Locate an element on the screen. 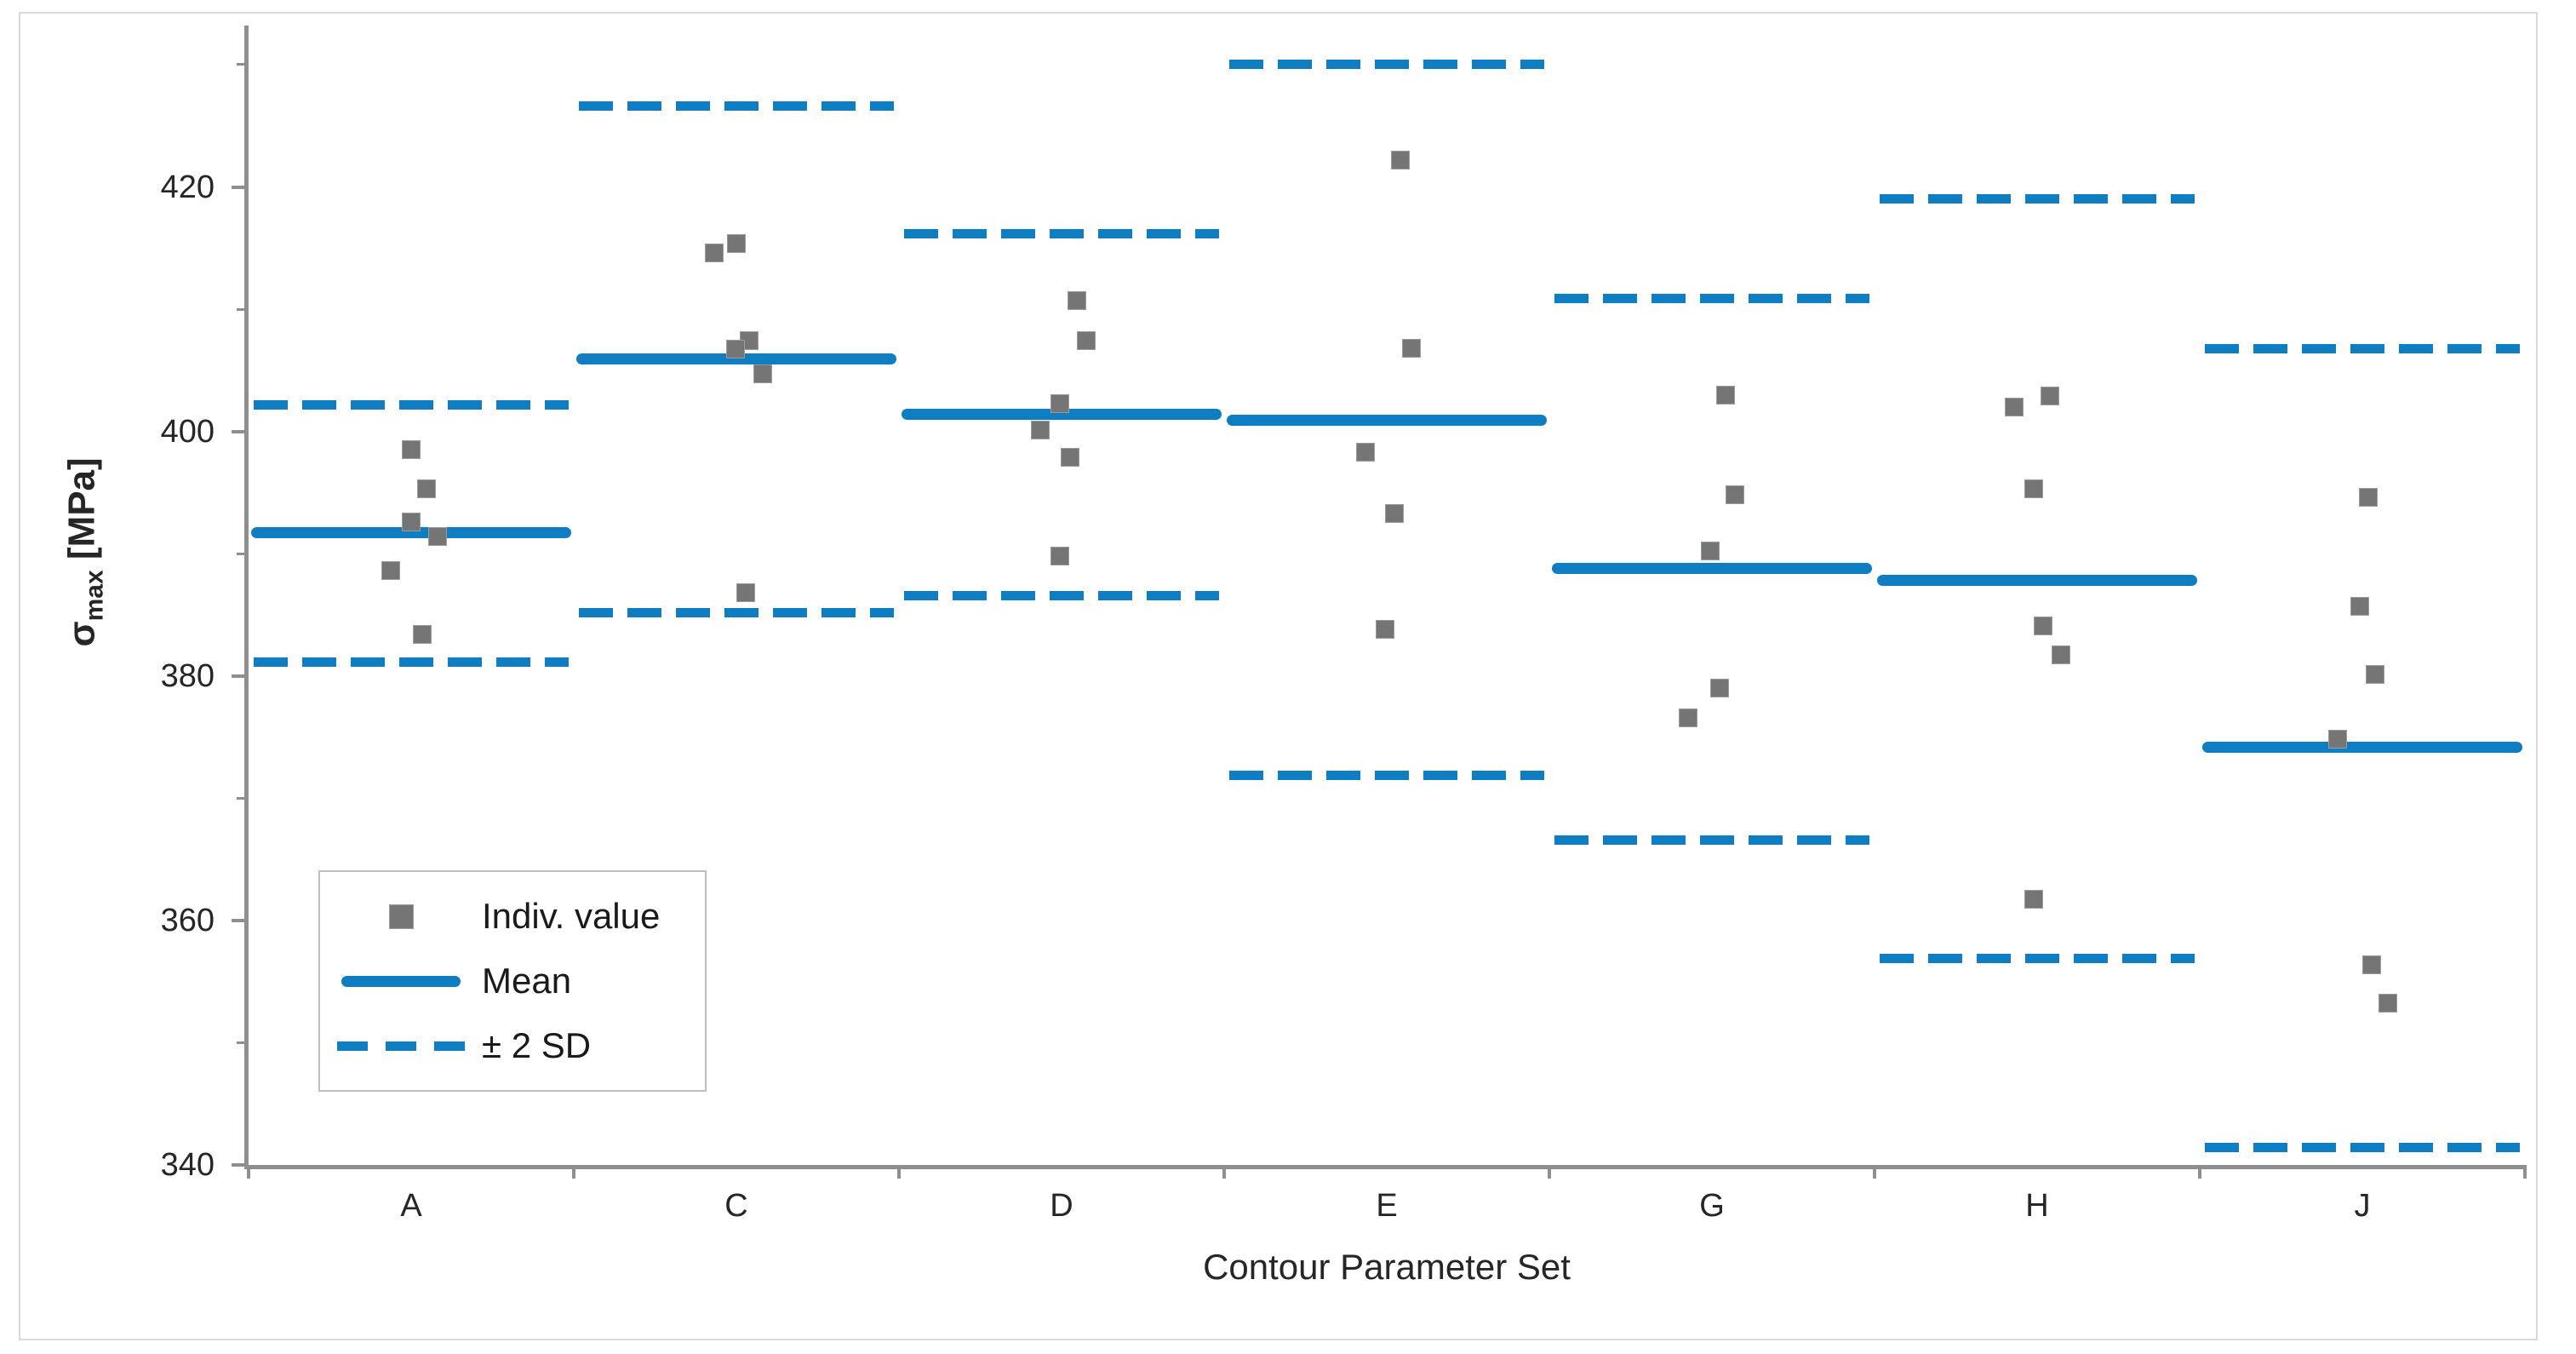  legend: Indiv. value Mean ± 2 SD is located at coordinates (512, 981).